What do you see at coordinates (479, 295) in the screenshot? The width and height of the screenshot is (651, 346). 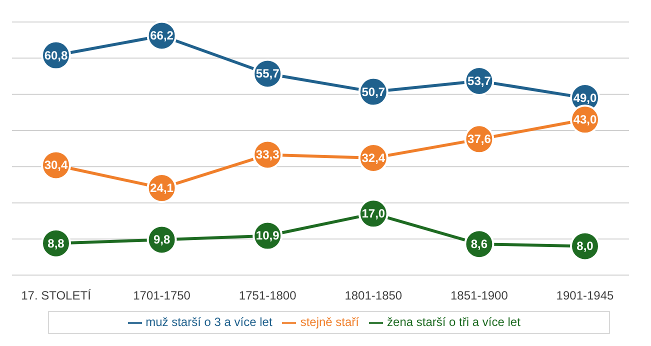 I see `x-tick-label: 1851-1900` at bounding box center [479, 295].